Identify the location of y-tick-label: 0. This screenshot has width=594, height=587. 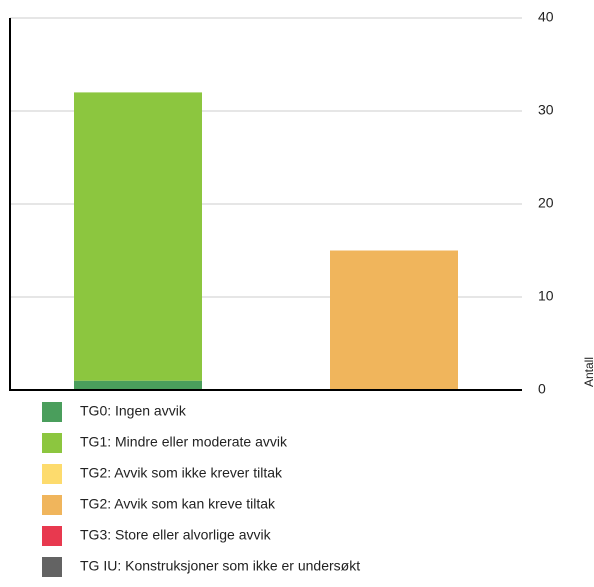
(542, 389).